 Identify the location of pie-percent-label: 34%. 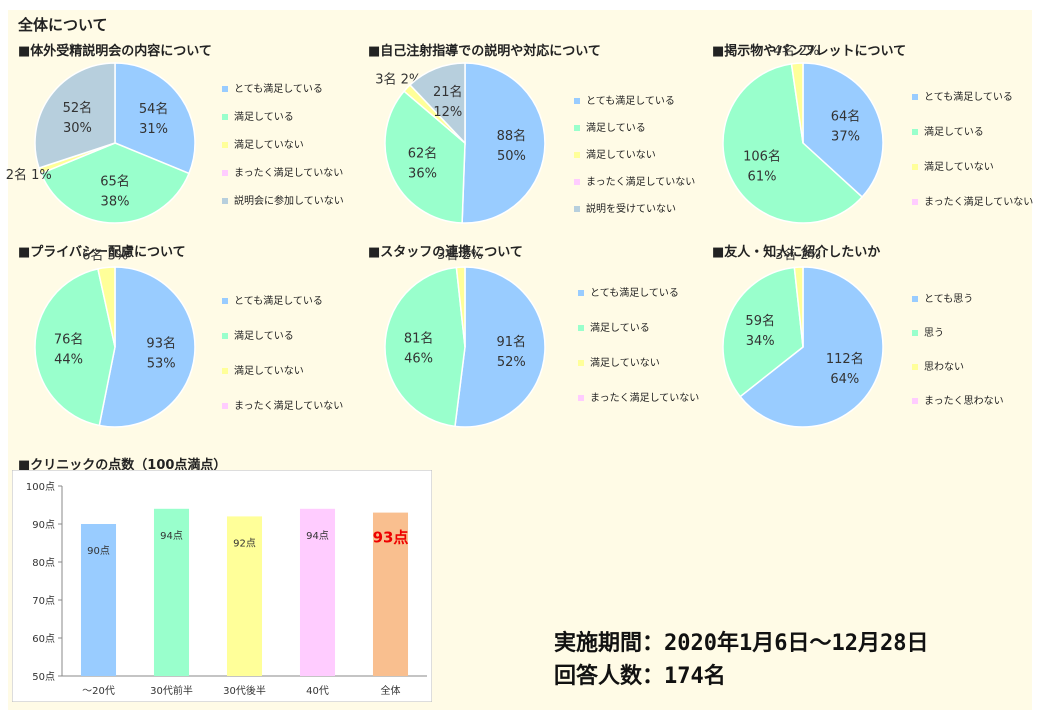
(760, 341).